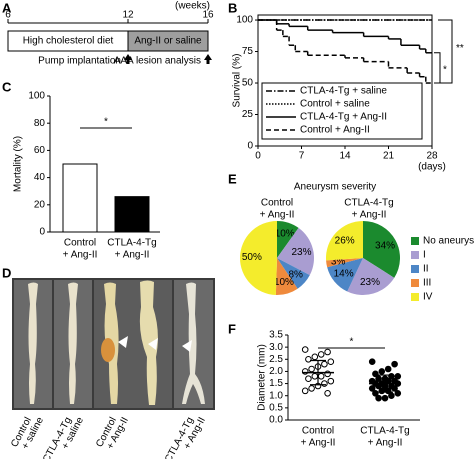  What do you see at coordinates (276, 420) in the screenshot?
I see `y-tick-label: 0.0` at bounding box center [276, 420].